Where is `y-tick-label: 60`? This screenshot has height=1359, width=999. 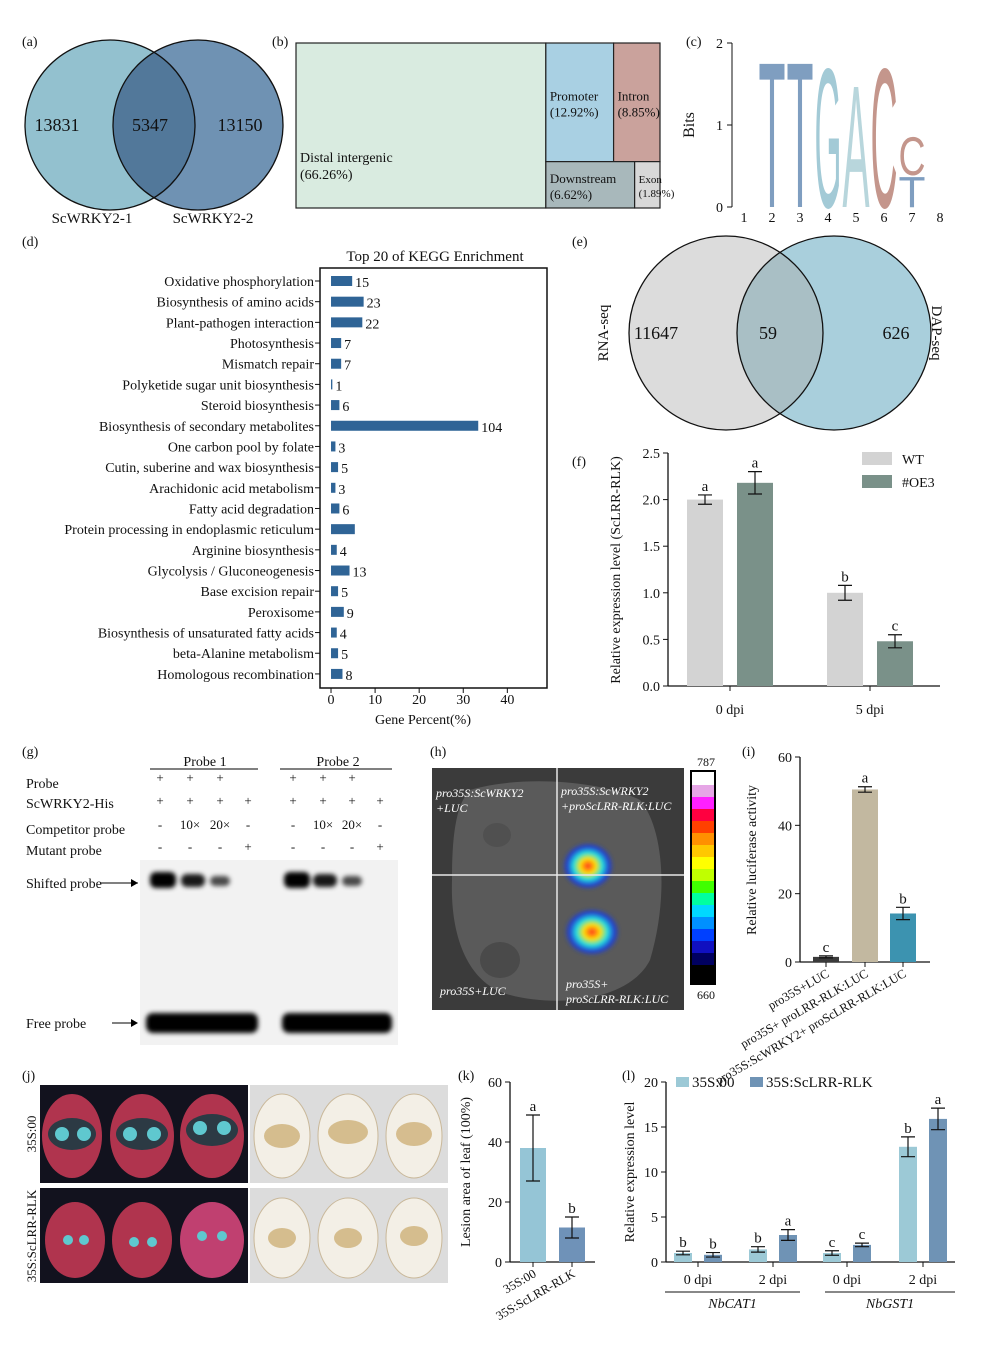 y-tick-label: 60 is located at coordinates (785, 758).